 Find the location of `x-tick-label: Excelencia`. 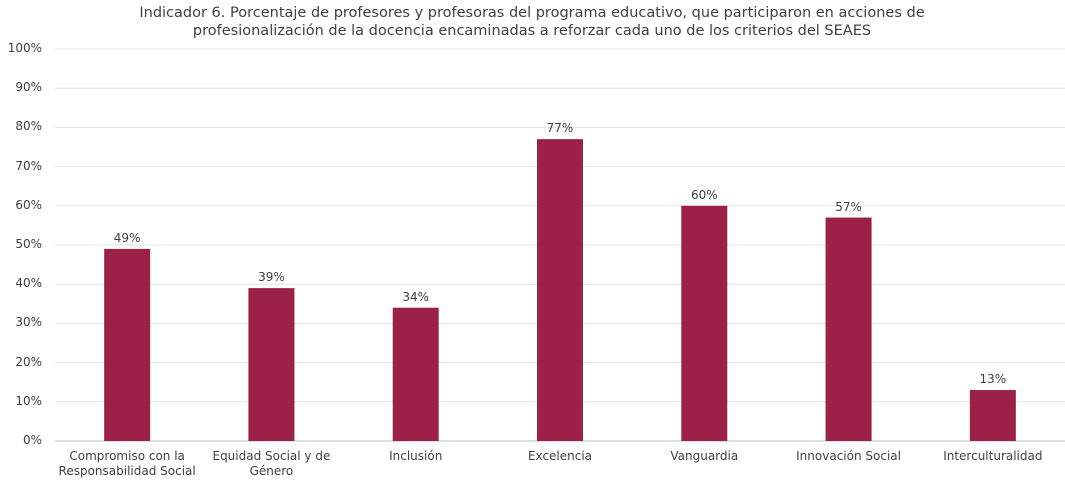

x-tick-label: Excelencia is located at coordinates (560, 456).